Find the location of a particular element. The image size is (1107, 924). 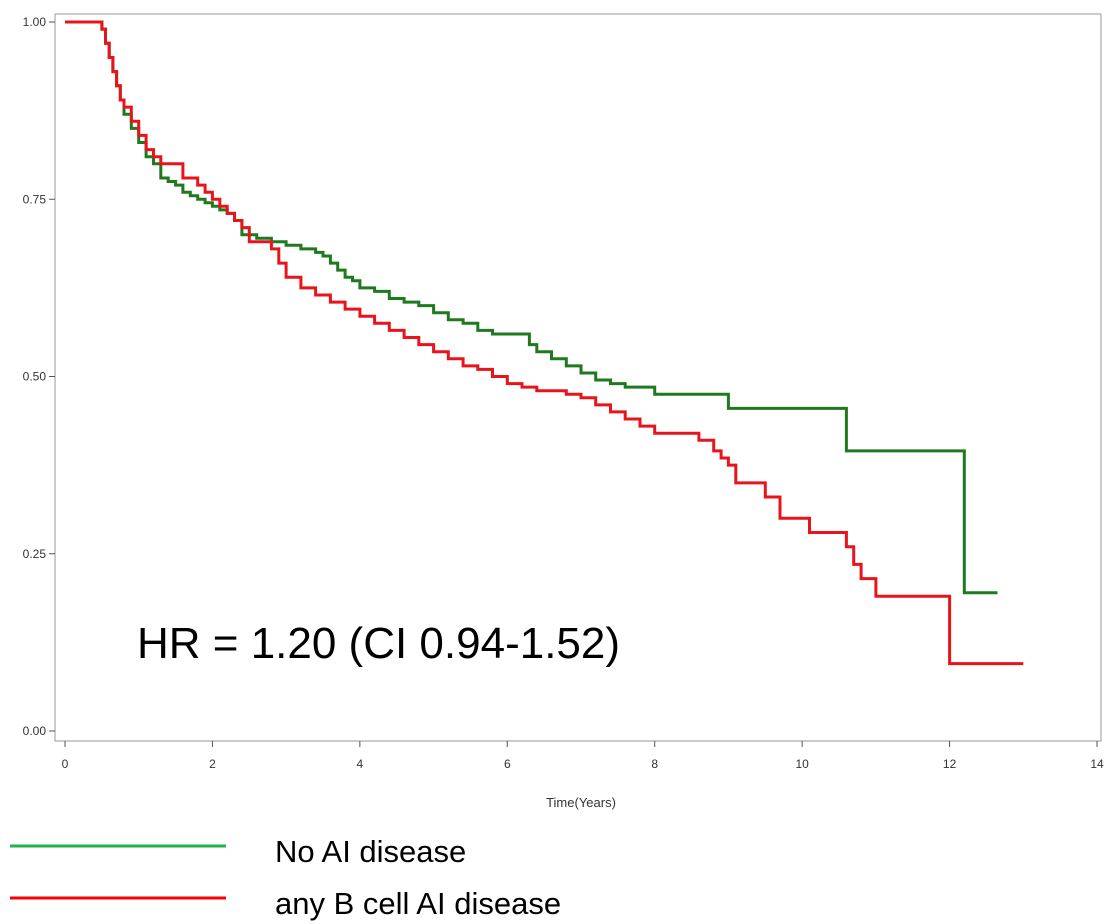

x-tick-label: 2 is located at coordinates (212, 764).